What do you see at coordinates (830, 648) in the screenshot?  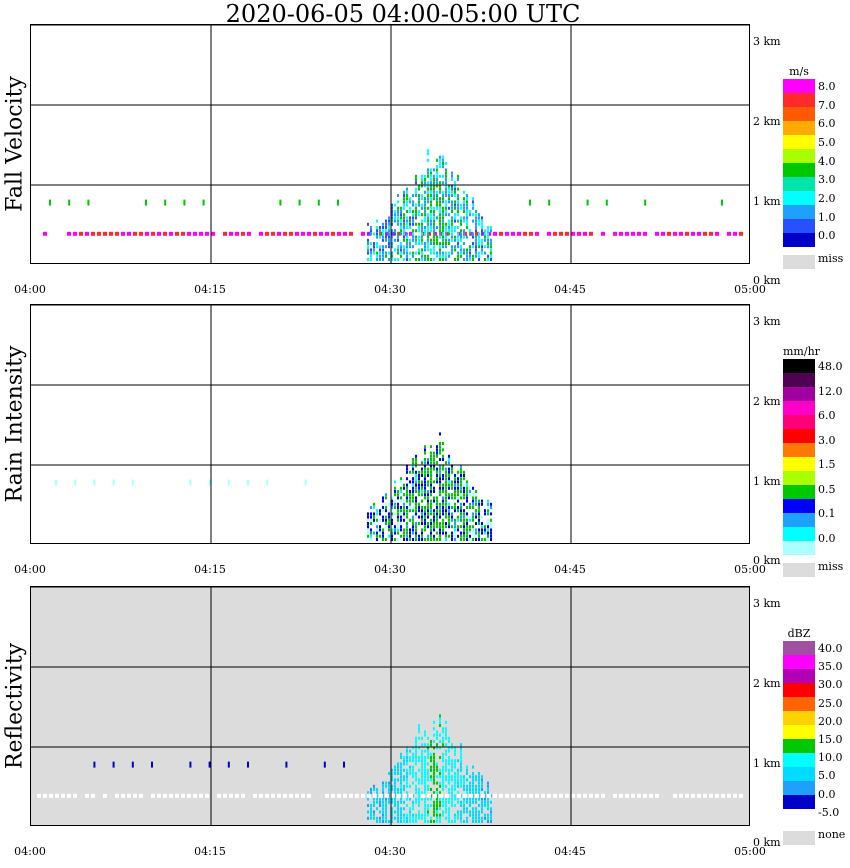 I see `legend-label: 40.0` at bounding box center [830, 648].